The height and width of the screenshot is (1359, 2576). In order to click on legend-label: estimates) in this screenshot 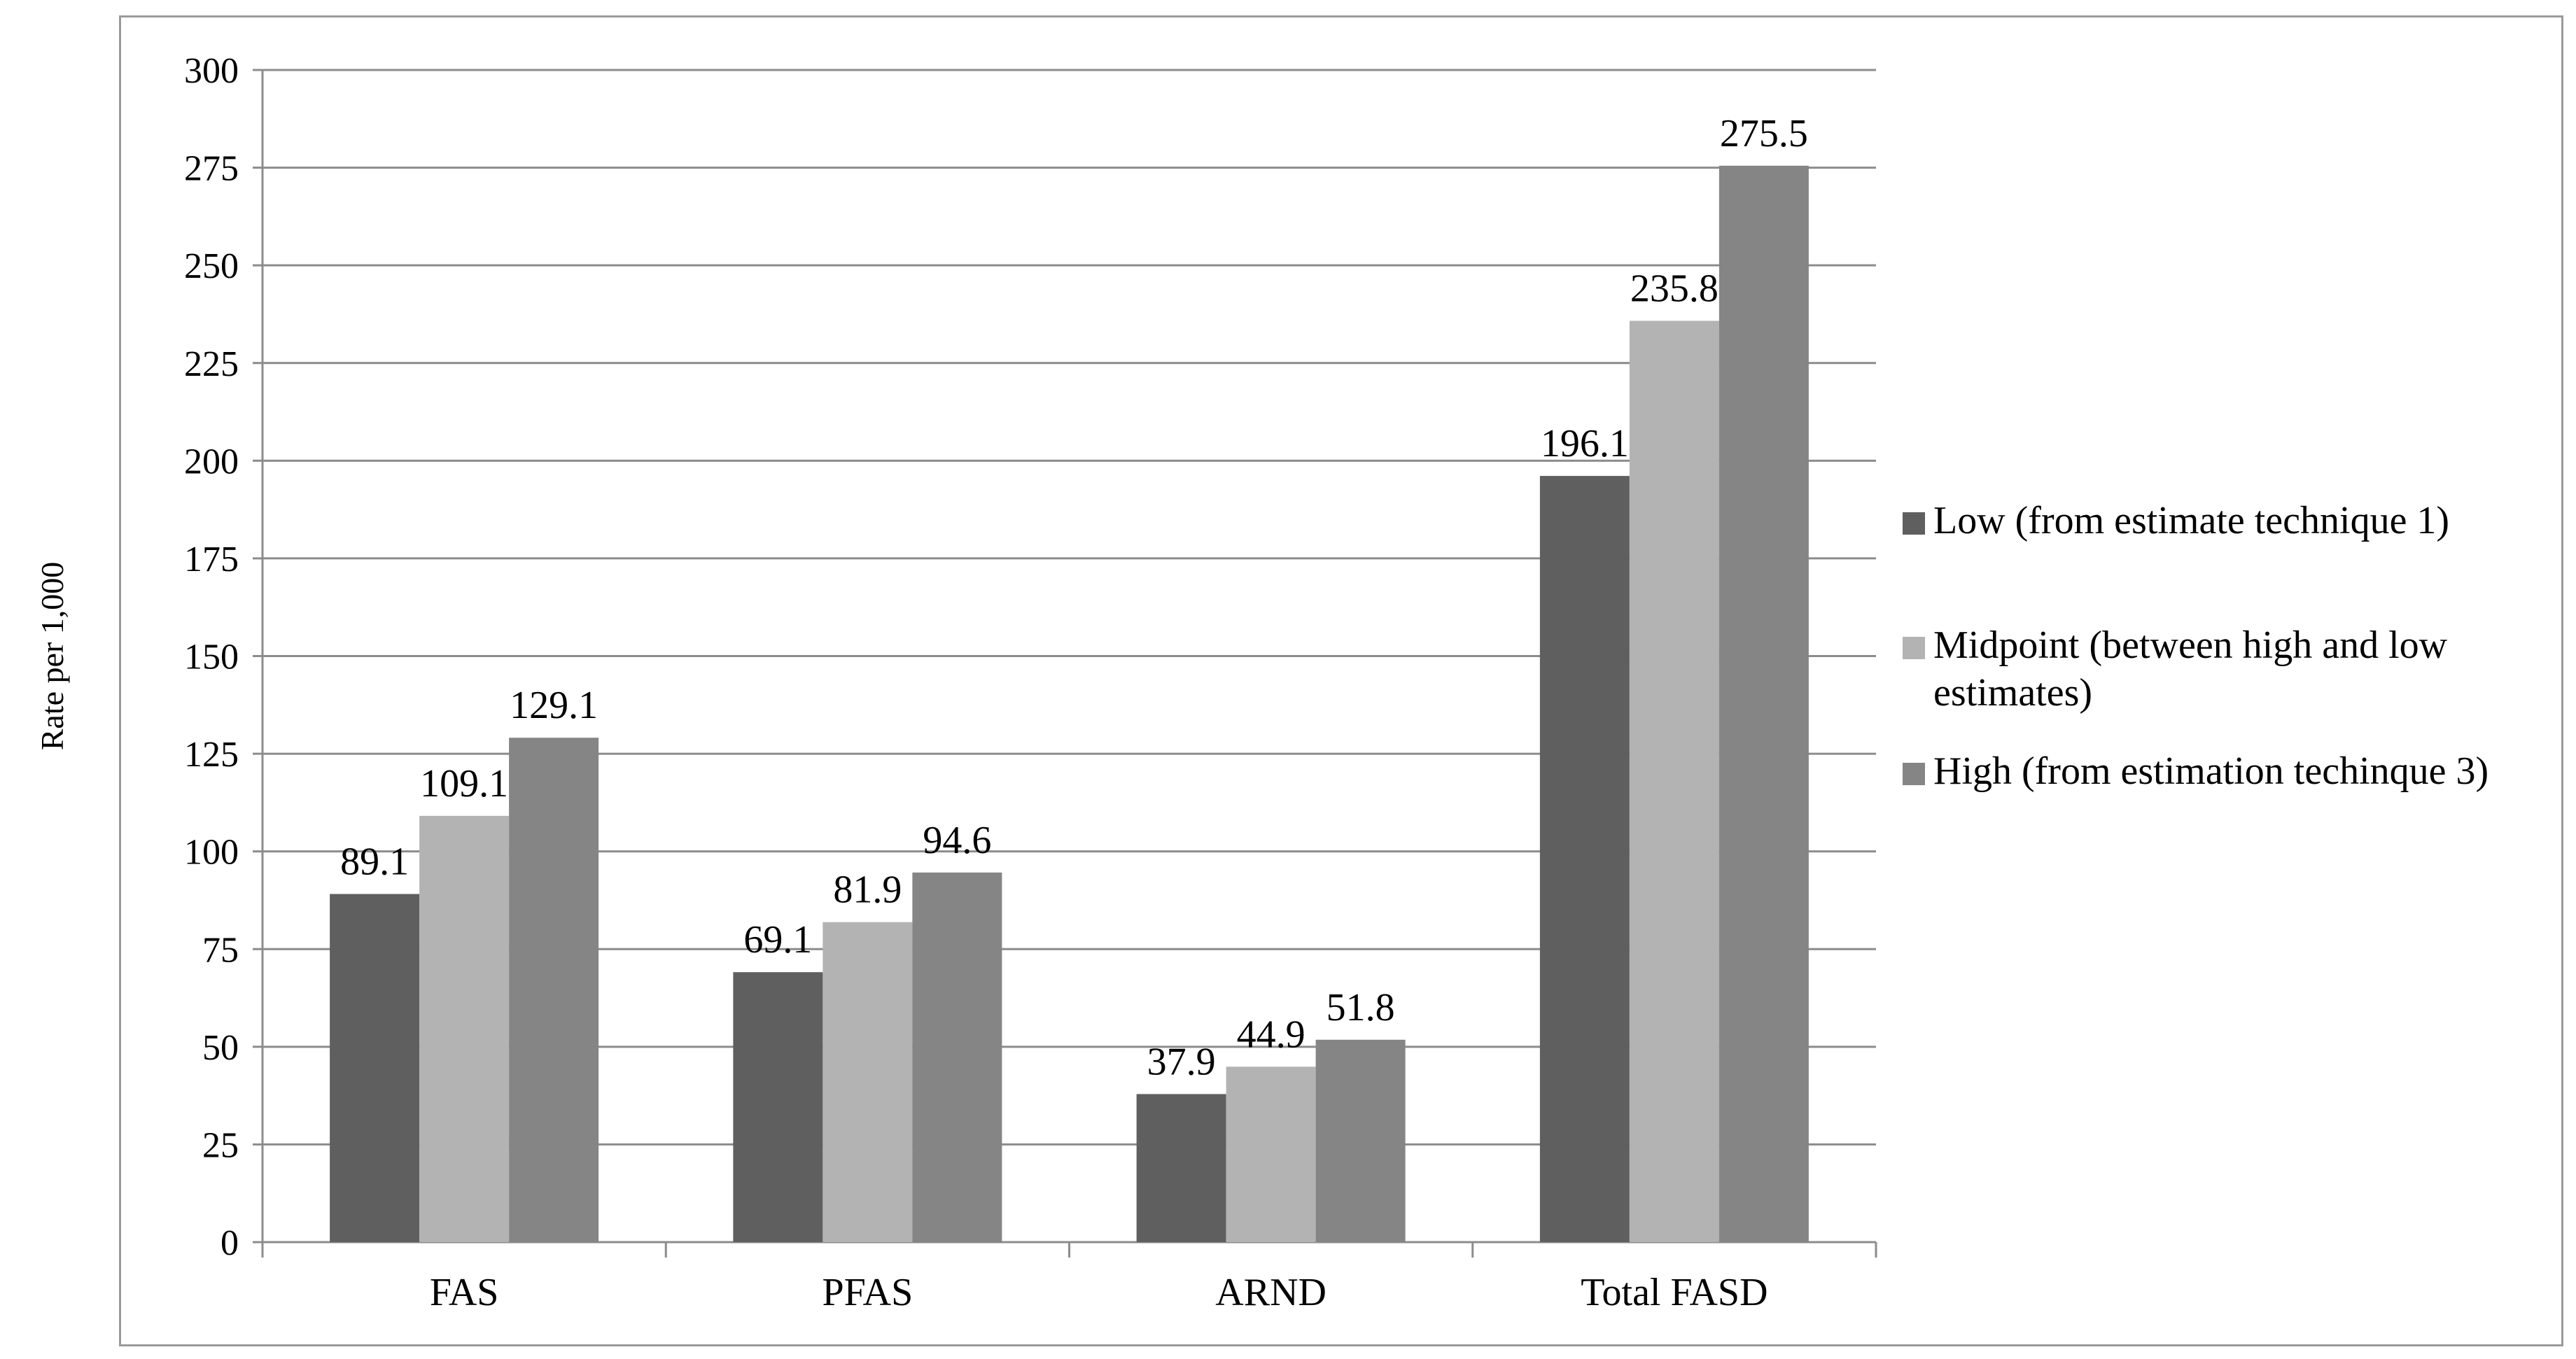, I will do `click(2012, 692)`.